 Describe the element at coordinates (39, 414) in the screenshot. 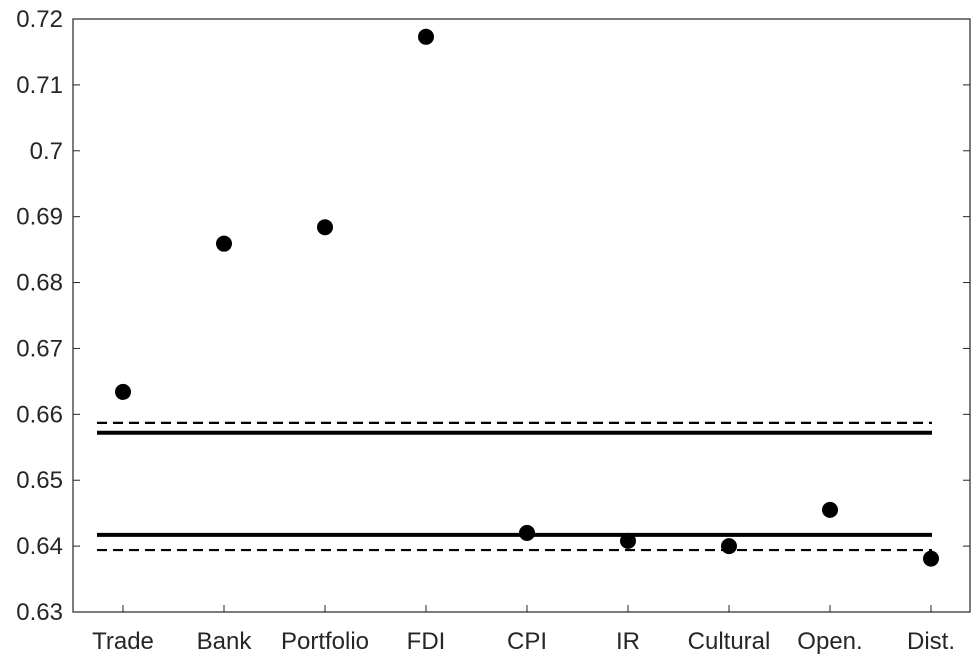

I see `y-tick-label: 0.66` at that location.